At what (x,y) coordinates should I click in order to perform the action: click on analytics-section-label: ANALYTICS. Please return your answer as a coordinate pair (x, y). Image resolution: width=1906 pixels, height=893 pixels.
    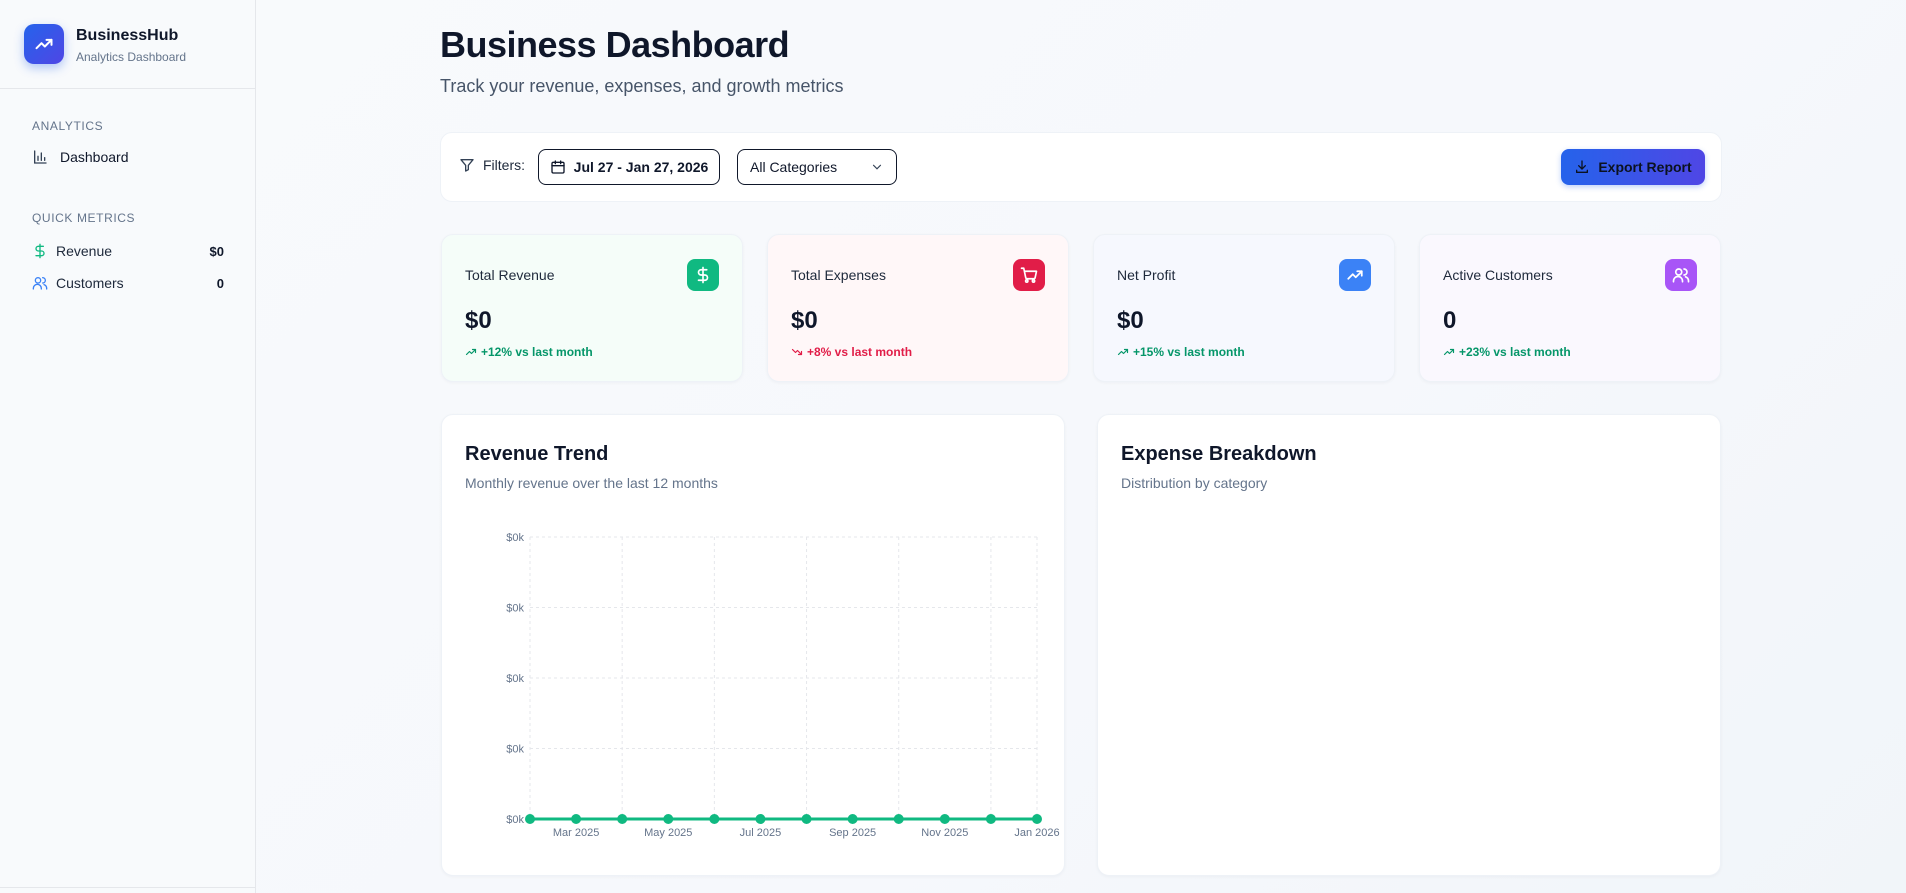
    Looking at the image, I should click on (68, 126).